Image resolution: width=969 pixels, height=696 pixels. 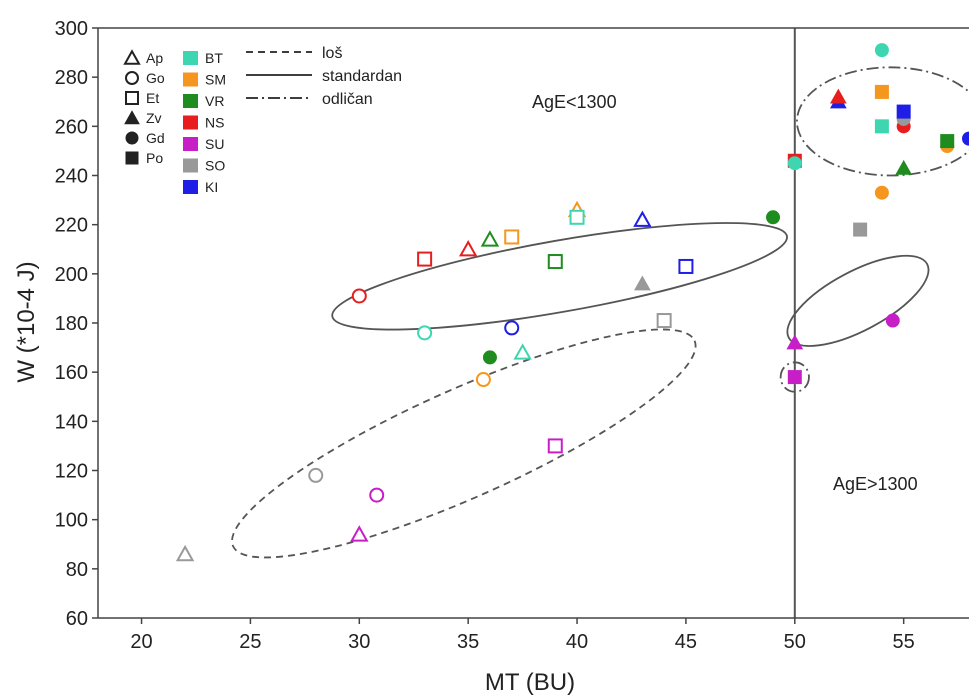 What do you see at coordinates (132, 138) in the screenshot?
I see `legend-shape-gd` at bounding box center [132, 138].